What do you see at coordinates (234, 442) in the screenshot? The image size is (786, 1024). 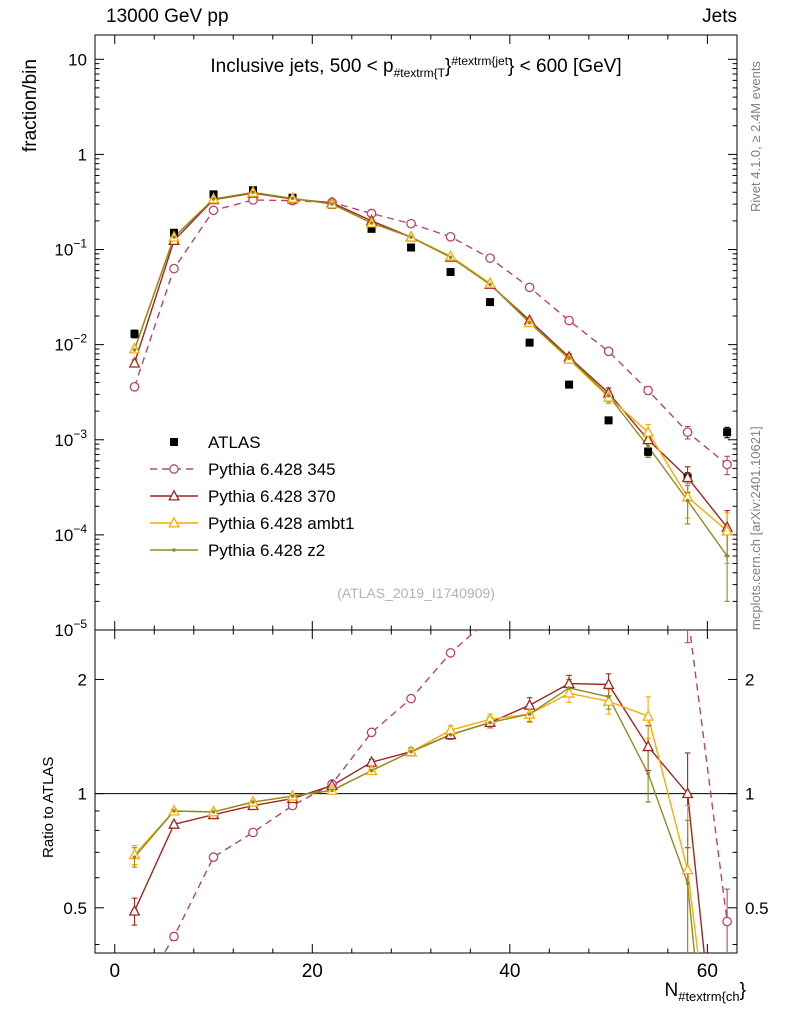 I see `legend-label-atlas: ATLAS` at bounding box center [234, 442].